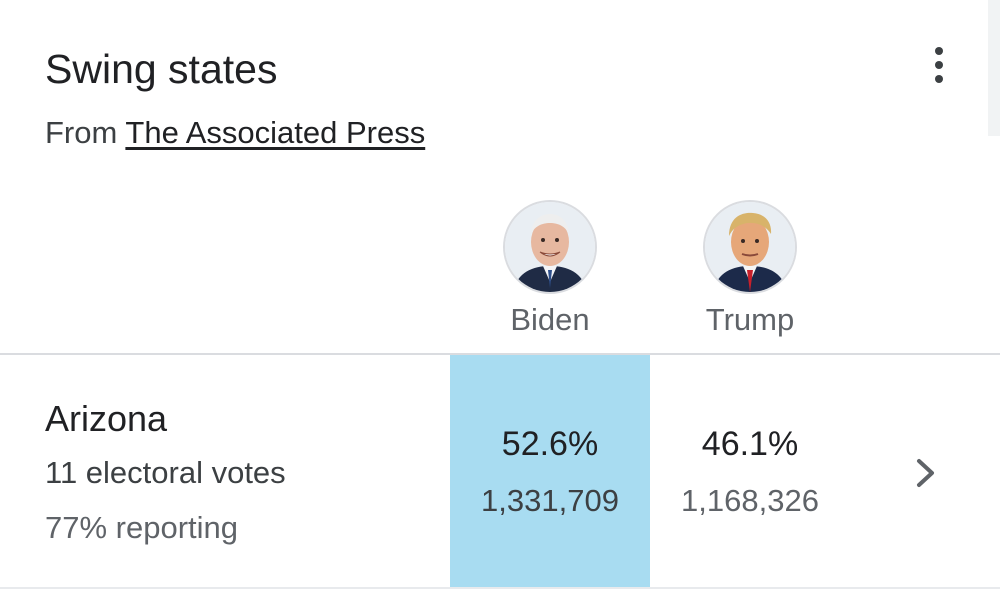 The image size is (1000, 591). Describe the element at coordinates (161, 69) in the screenshot. I see `card-title: Swing states` at that location.